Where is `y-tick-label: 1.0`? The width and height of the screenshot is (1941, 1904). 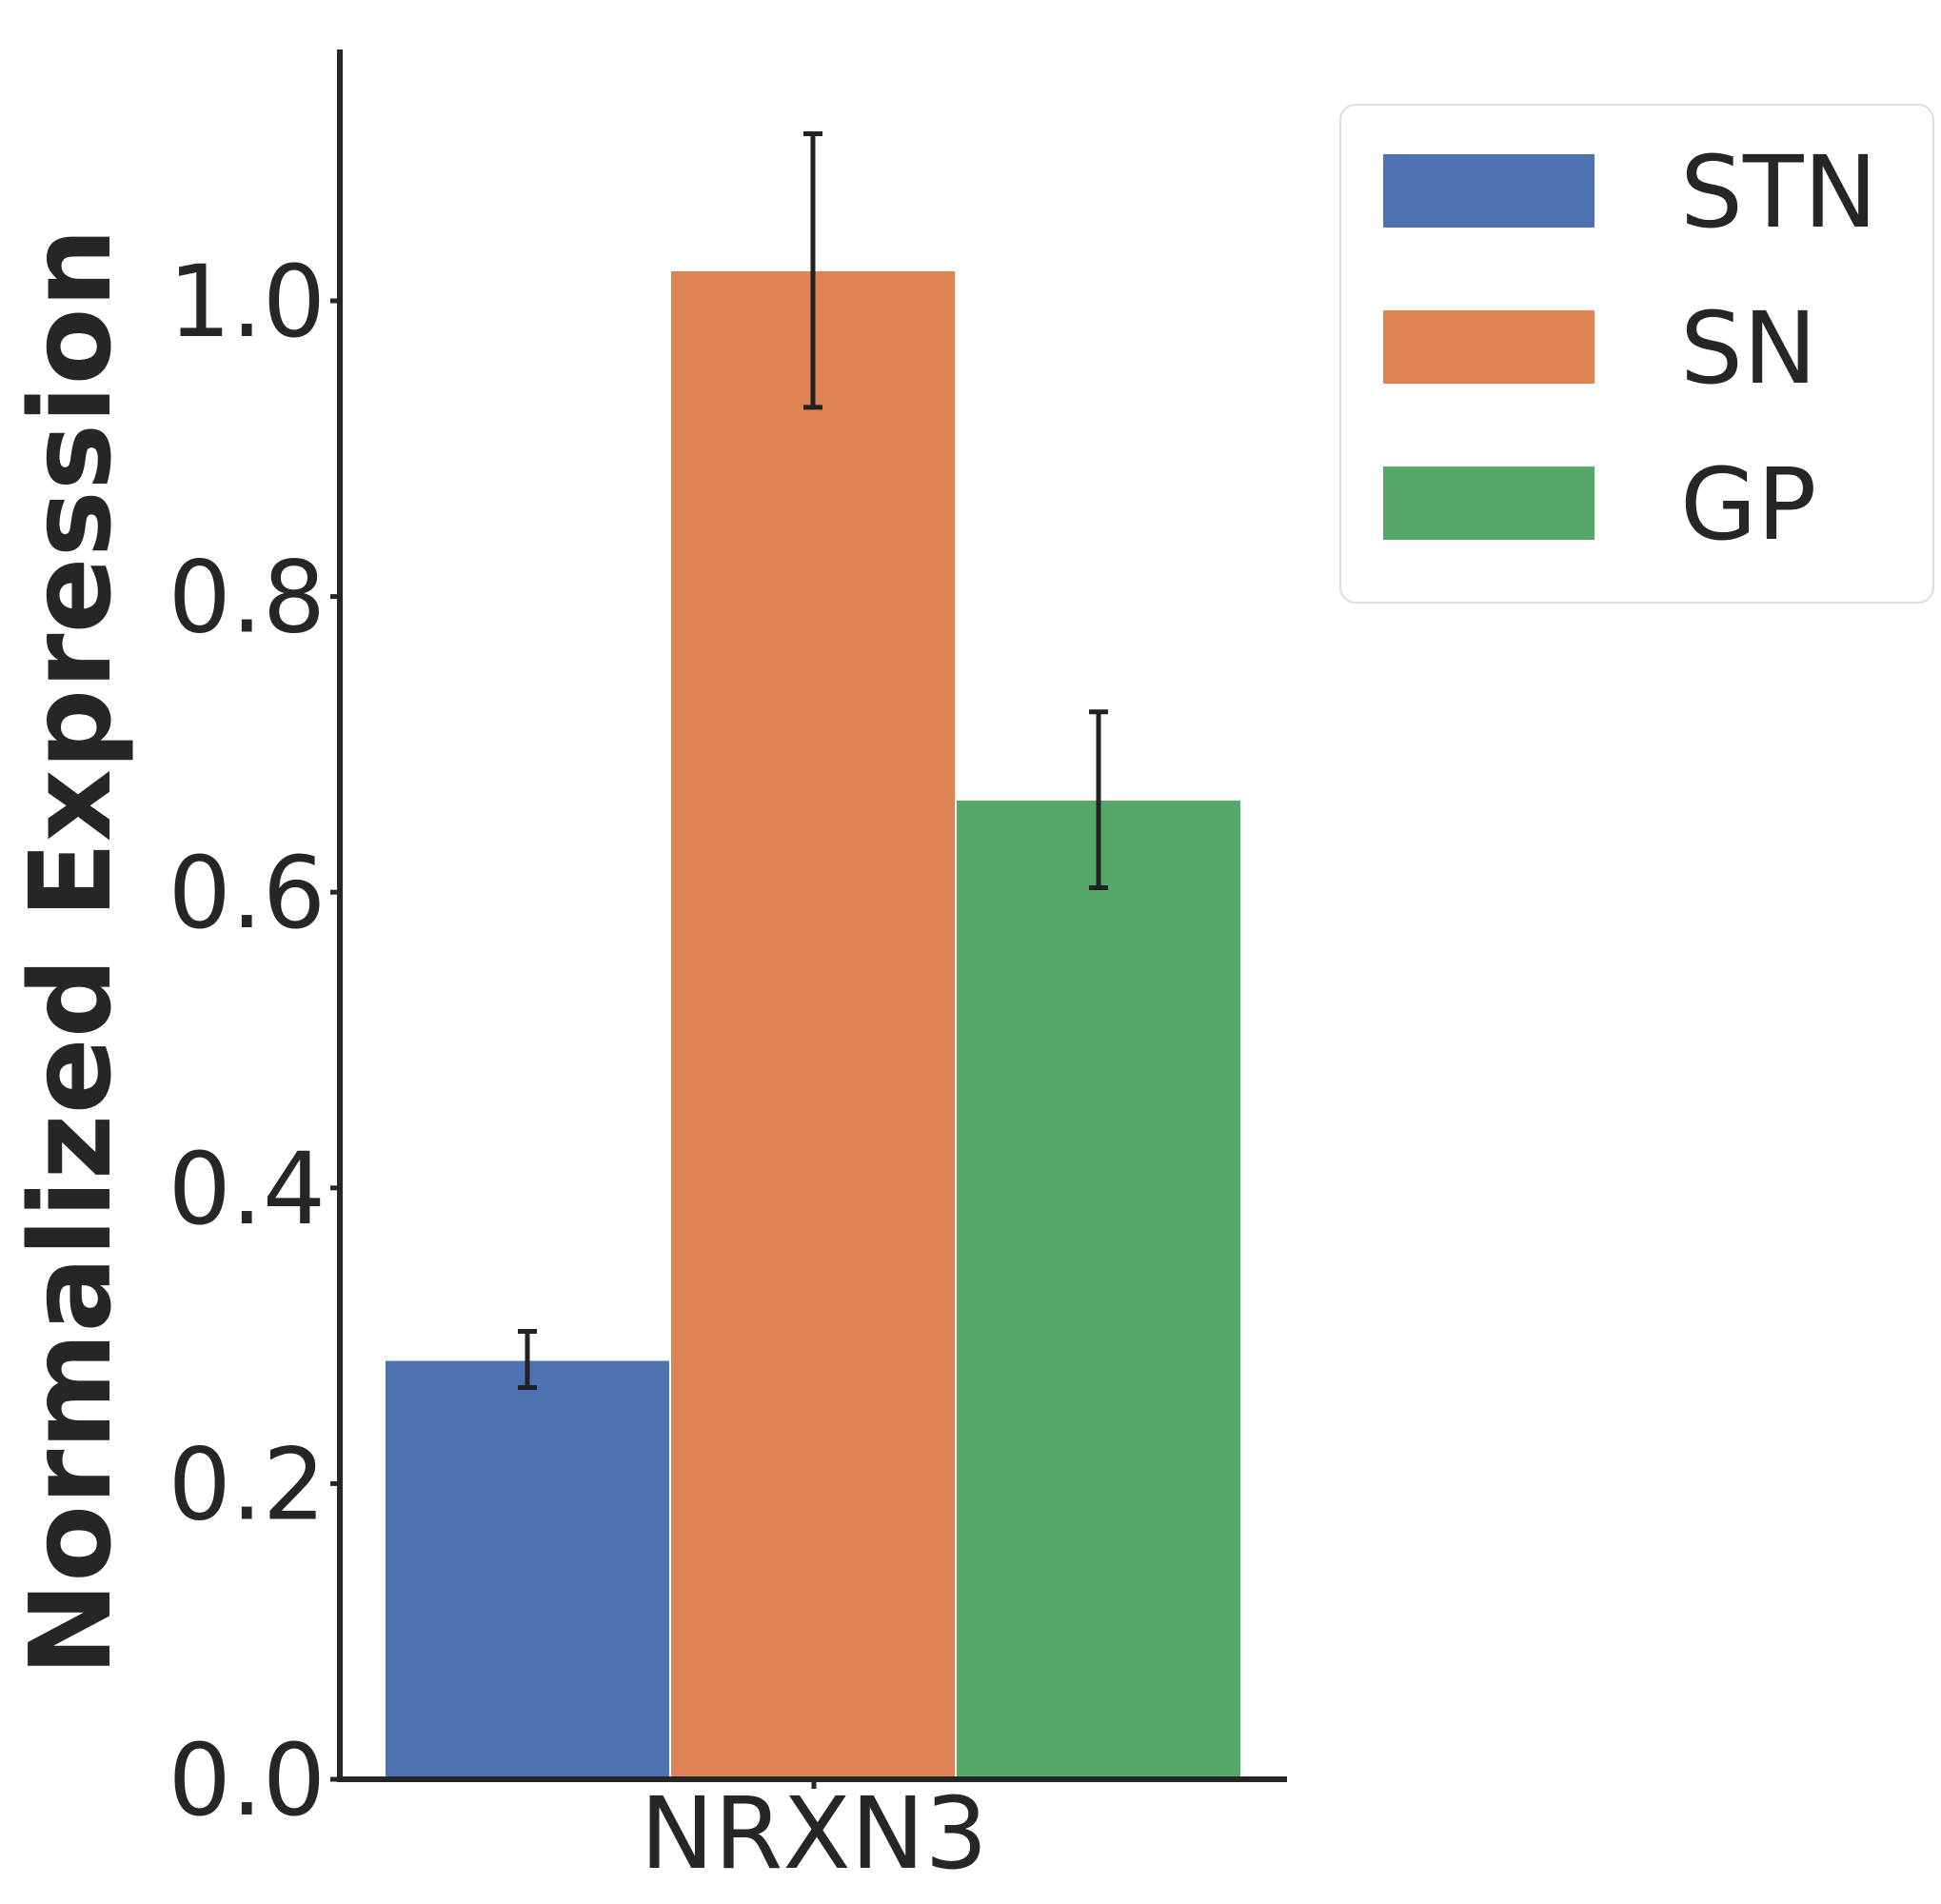
y-tick-label: 1.0 is located at coordinates (247, 302).